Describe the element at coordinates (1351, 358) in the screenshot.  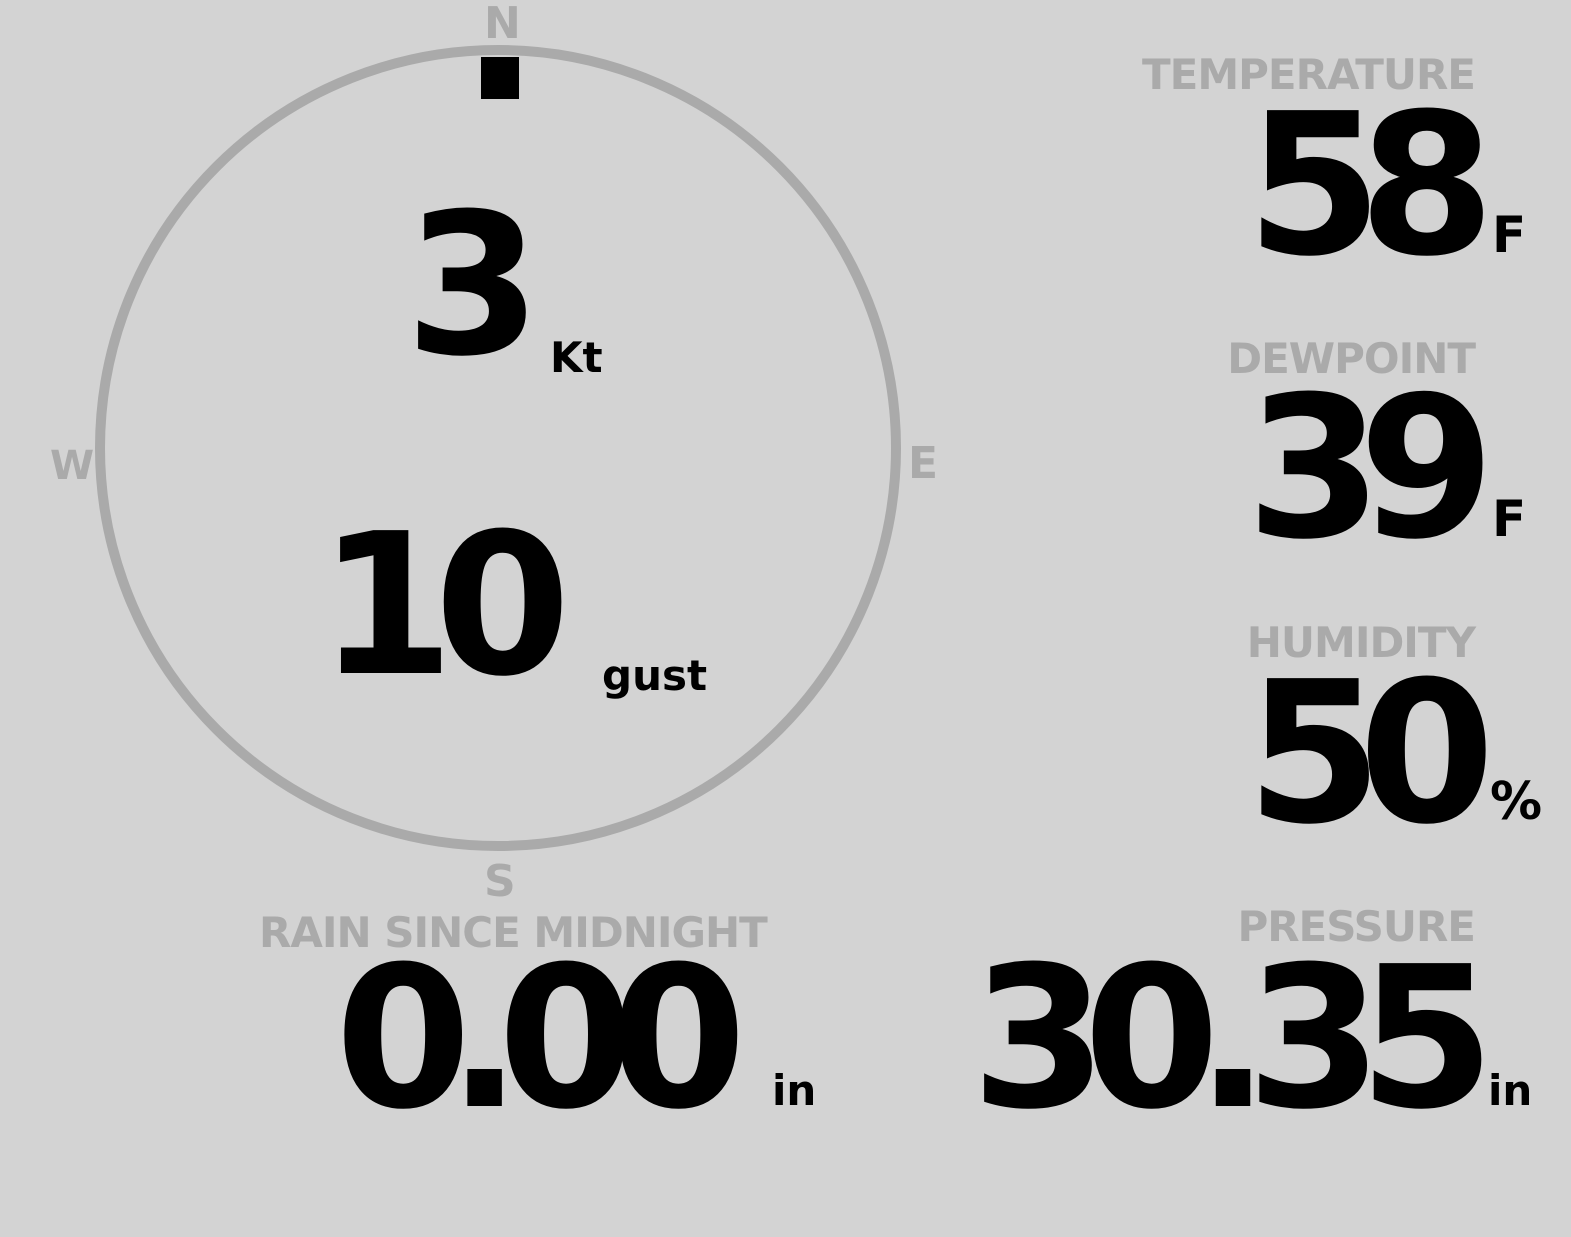
I see `dewpoint-label: DEWPOINT` at that location.